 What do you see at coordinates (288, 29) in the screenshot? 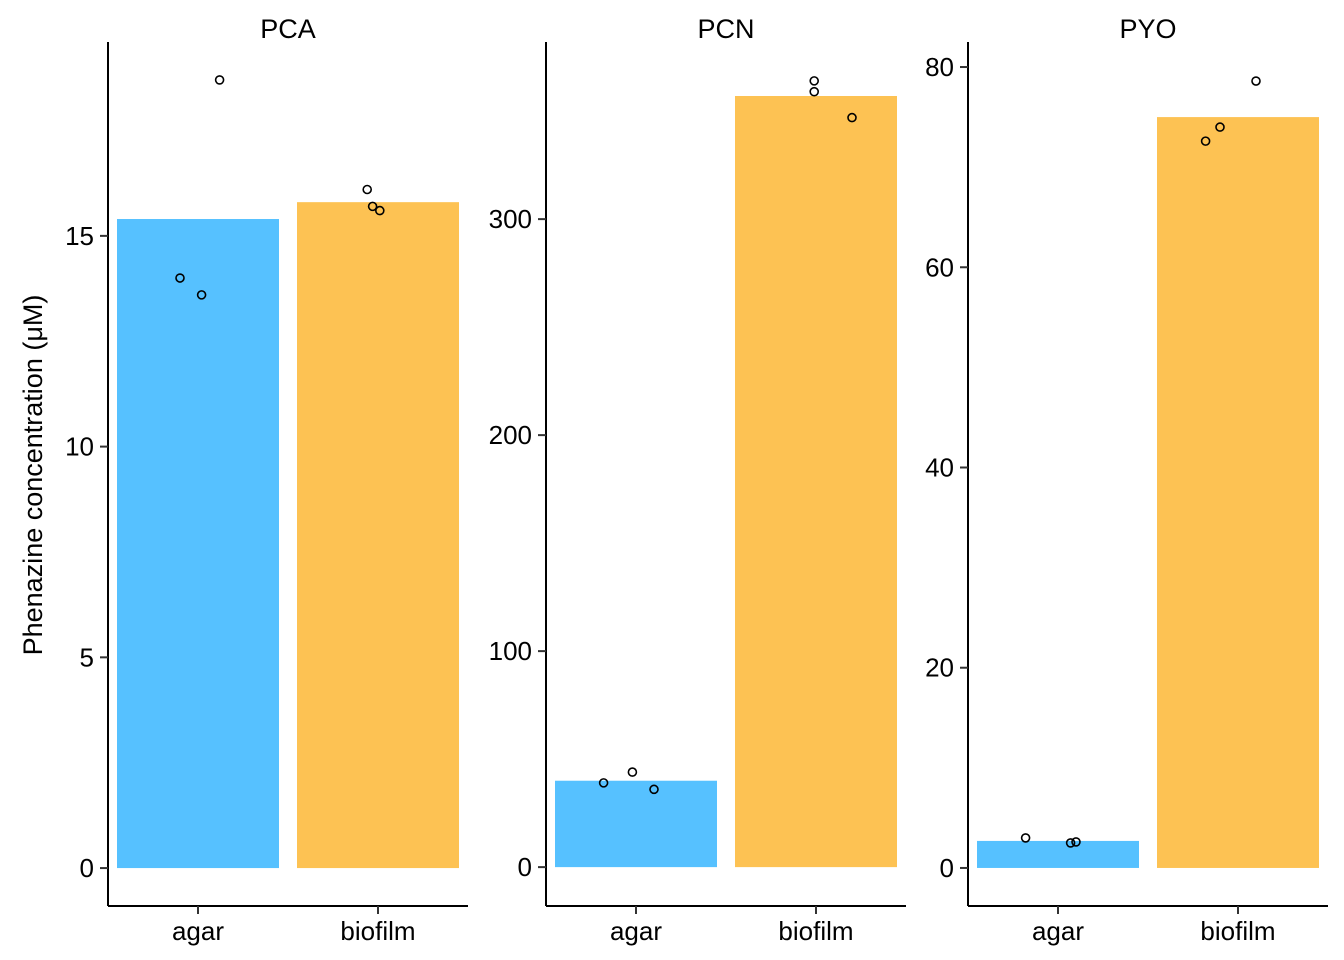
I see `panel-title: PCA` at bounding box center [288, 29].